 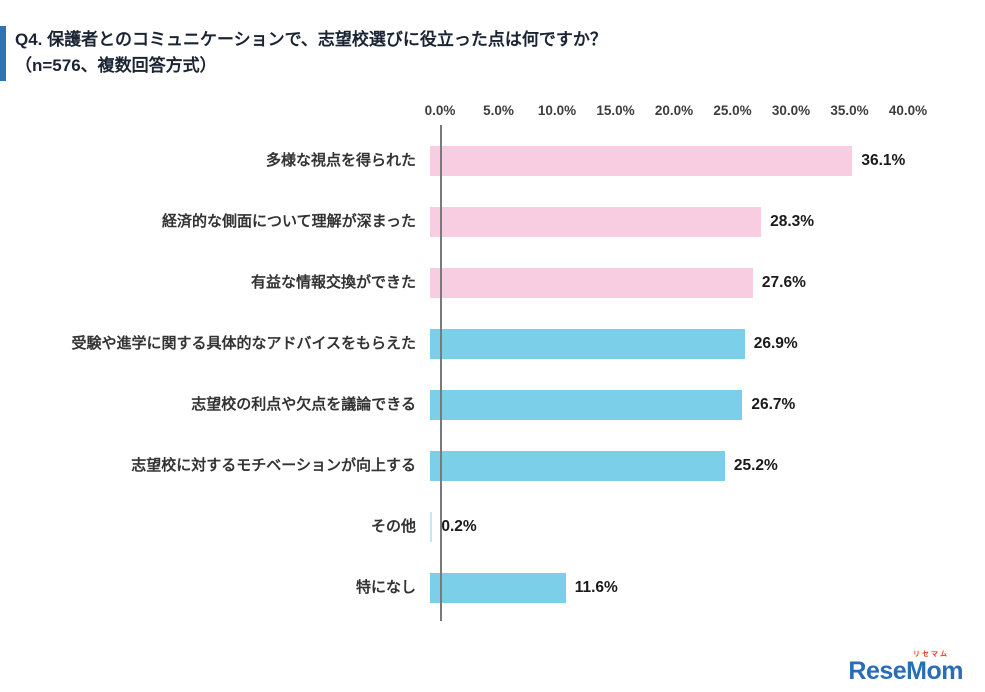 What do you see at coordinates (340, 160) in the screenshot?
I see `category-label: 多様な視点を得られた` at bounding box center [340, 160].